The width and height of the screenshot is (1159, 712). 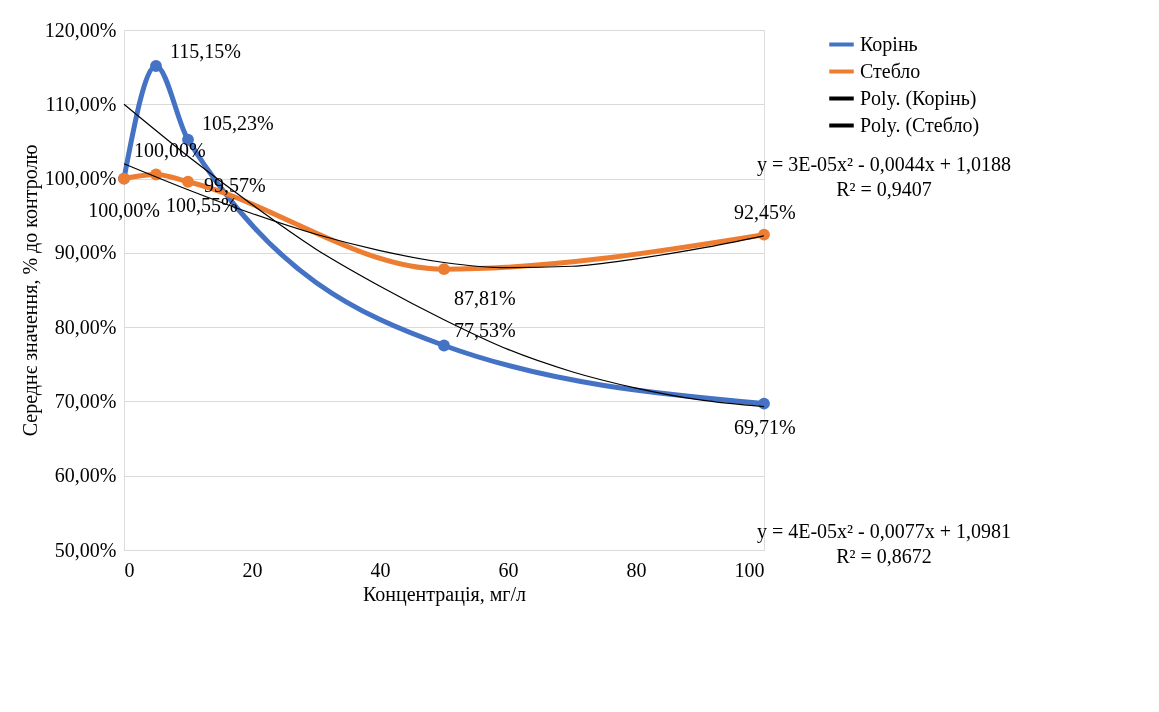 I want to click on data-label: 105,23%, so click(x=238, y=122).